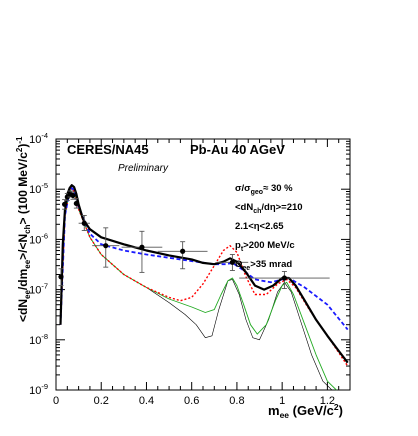  What do you see at coordinates (305, 411) in the screenshot?
I see `x-axis-label: mee (GeV/c2)` at bounding box center [305, 411].